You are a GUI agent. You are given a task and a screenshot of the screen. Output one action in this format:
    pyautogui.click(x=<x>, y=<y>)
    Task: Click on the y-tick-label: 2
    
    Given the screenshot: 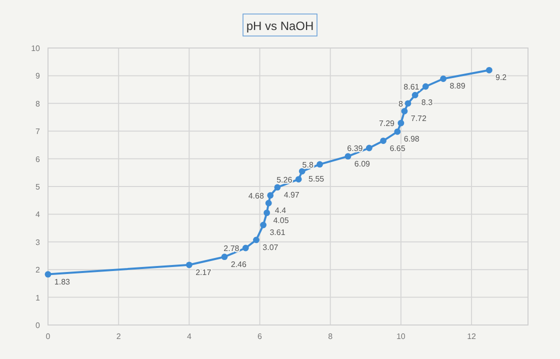 What is the action you would take?
    pyautogui.click(x=38, y=270)
    